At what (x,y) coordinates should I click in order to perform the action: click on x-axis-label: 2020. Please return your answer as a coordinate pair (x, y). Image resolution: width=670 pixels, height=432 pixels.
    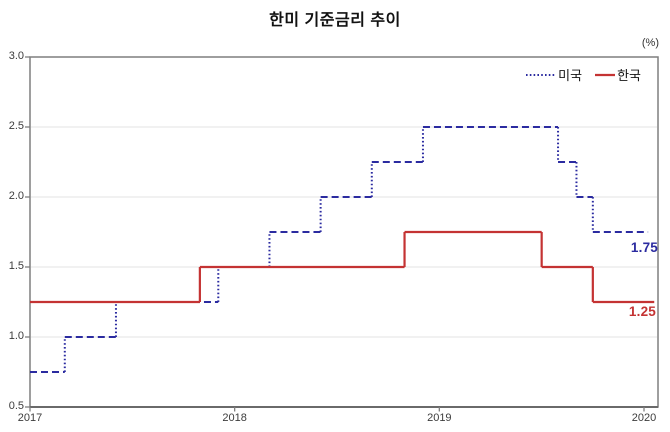
    Looking at the image, I should click on (644, 418).